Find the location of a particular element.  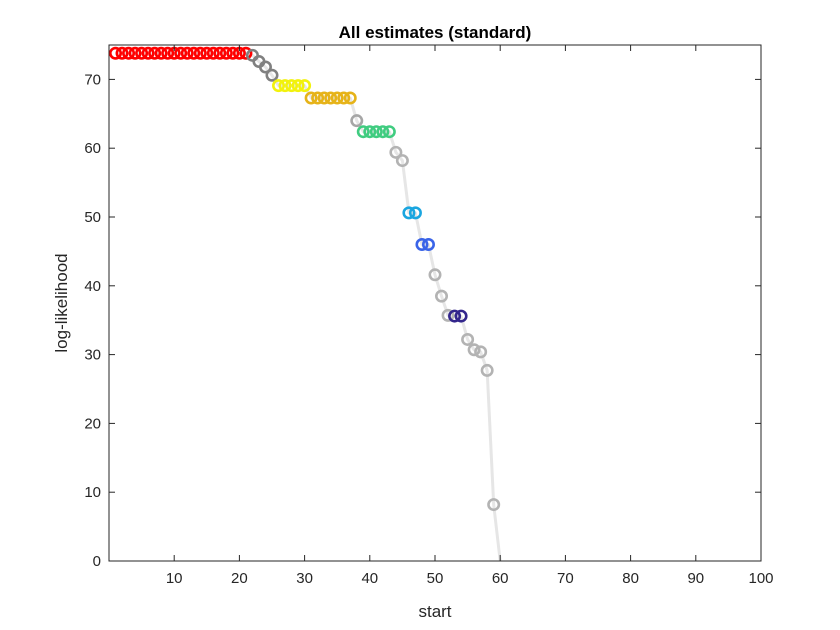

x-tick-label: 60 is located at coordinates (500, 578).